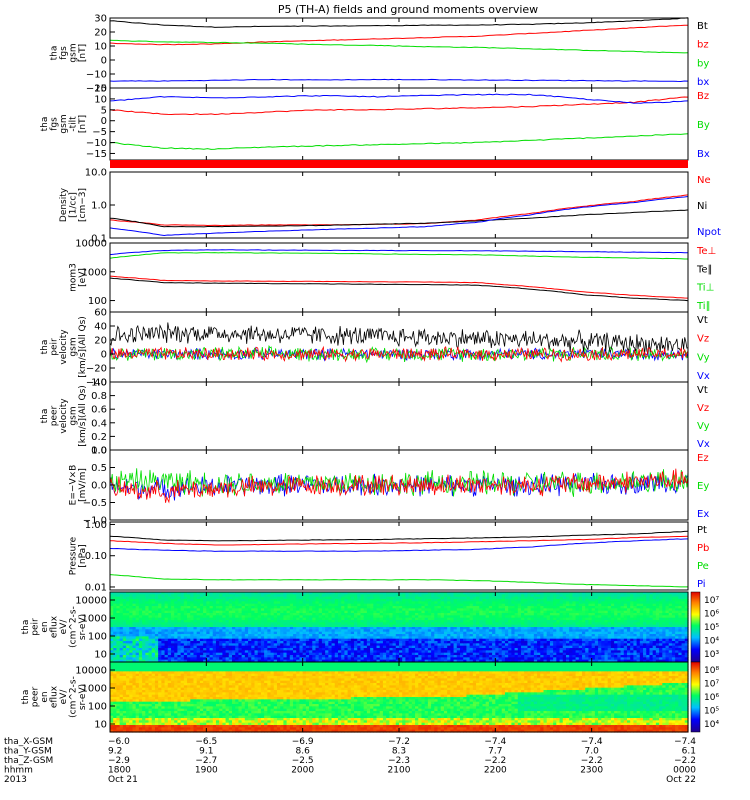 The width and height of the screenshot is (750, 800). I want to click on y-tick-label: 1.0, so click(99, 383).